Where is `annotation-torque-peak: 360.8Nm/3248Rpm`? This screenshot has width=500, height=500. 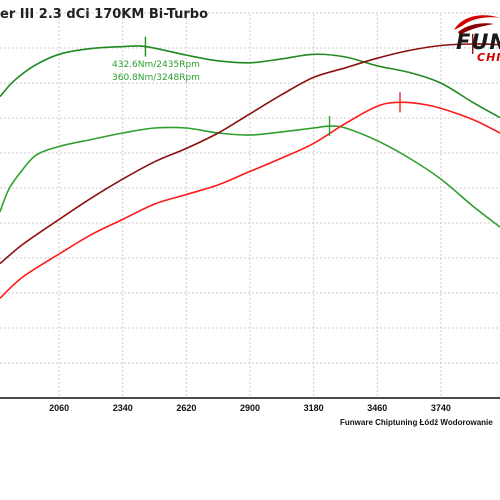 annotation-torque-peak: 360.8Nm/3248Rpm is located at coordinates (156, 78).